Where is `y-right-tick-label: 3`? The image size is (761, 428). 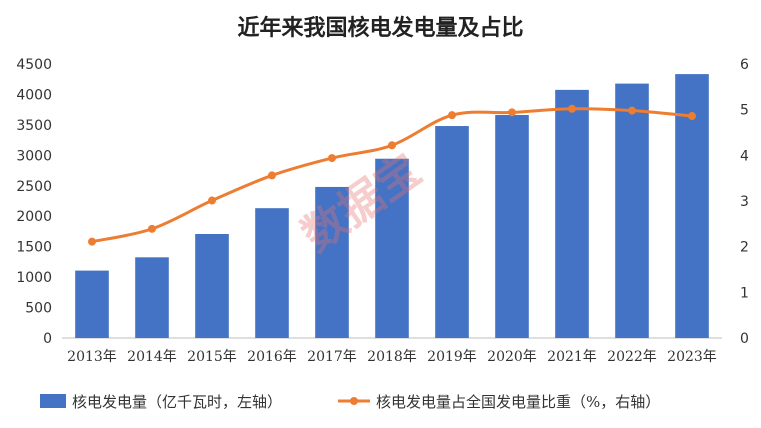 y-right-tick-label: 3 is located at coordinates (744, 202).